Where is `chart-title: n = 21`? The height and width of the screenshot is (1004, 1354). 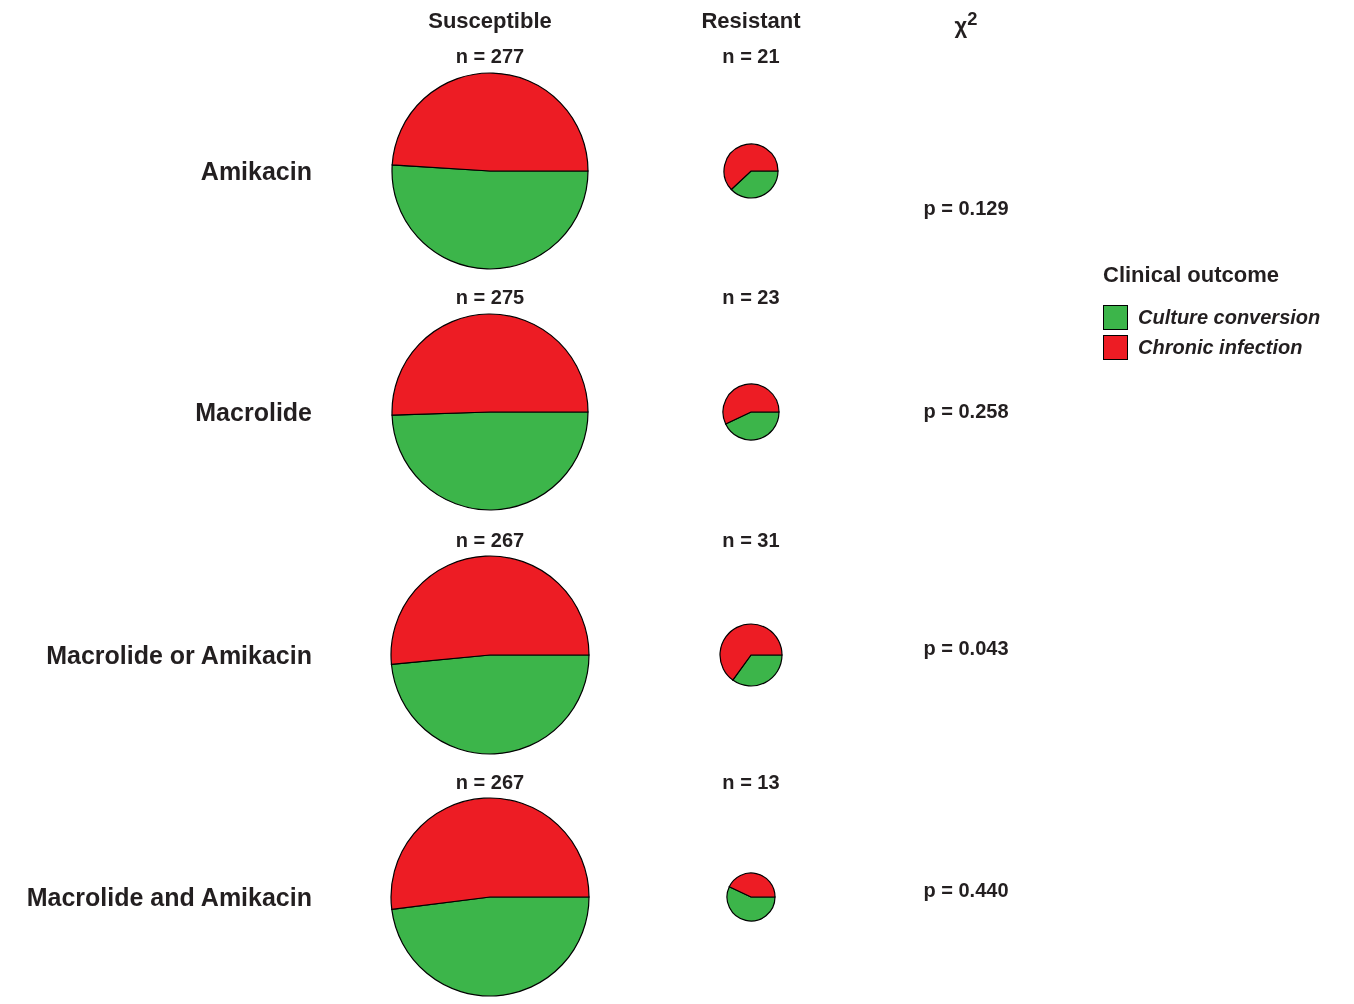
chart-title: n = 21 is located at coordinates (751, 56).